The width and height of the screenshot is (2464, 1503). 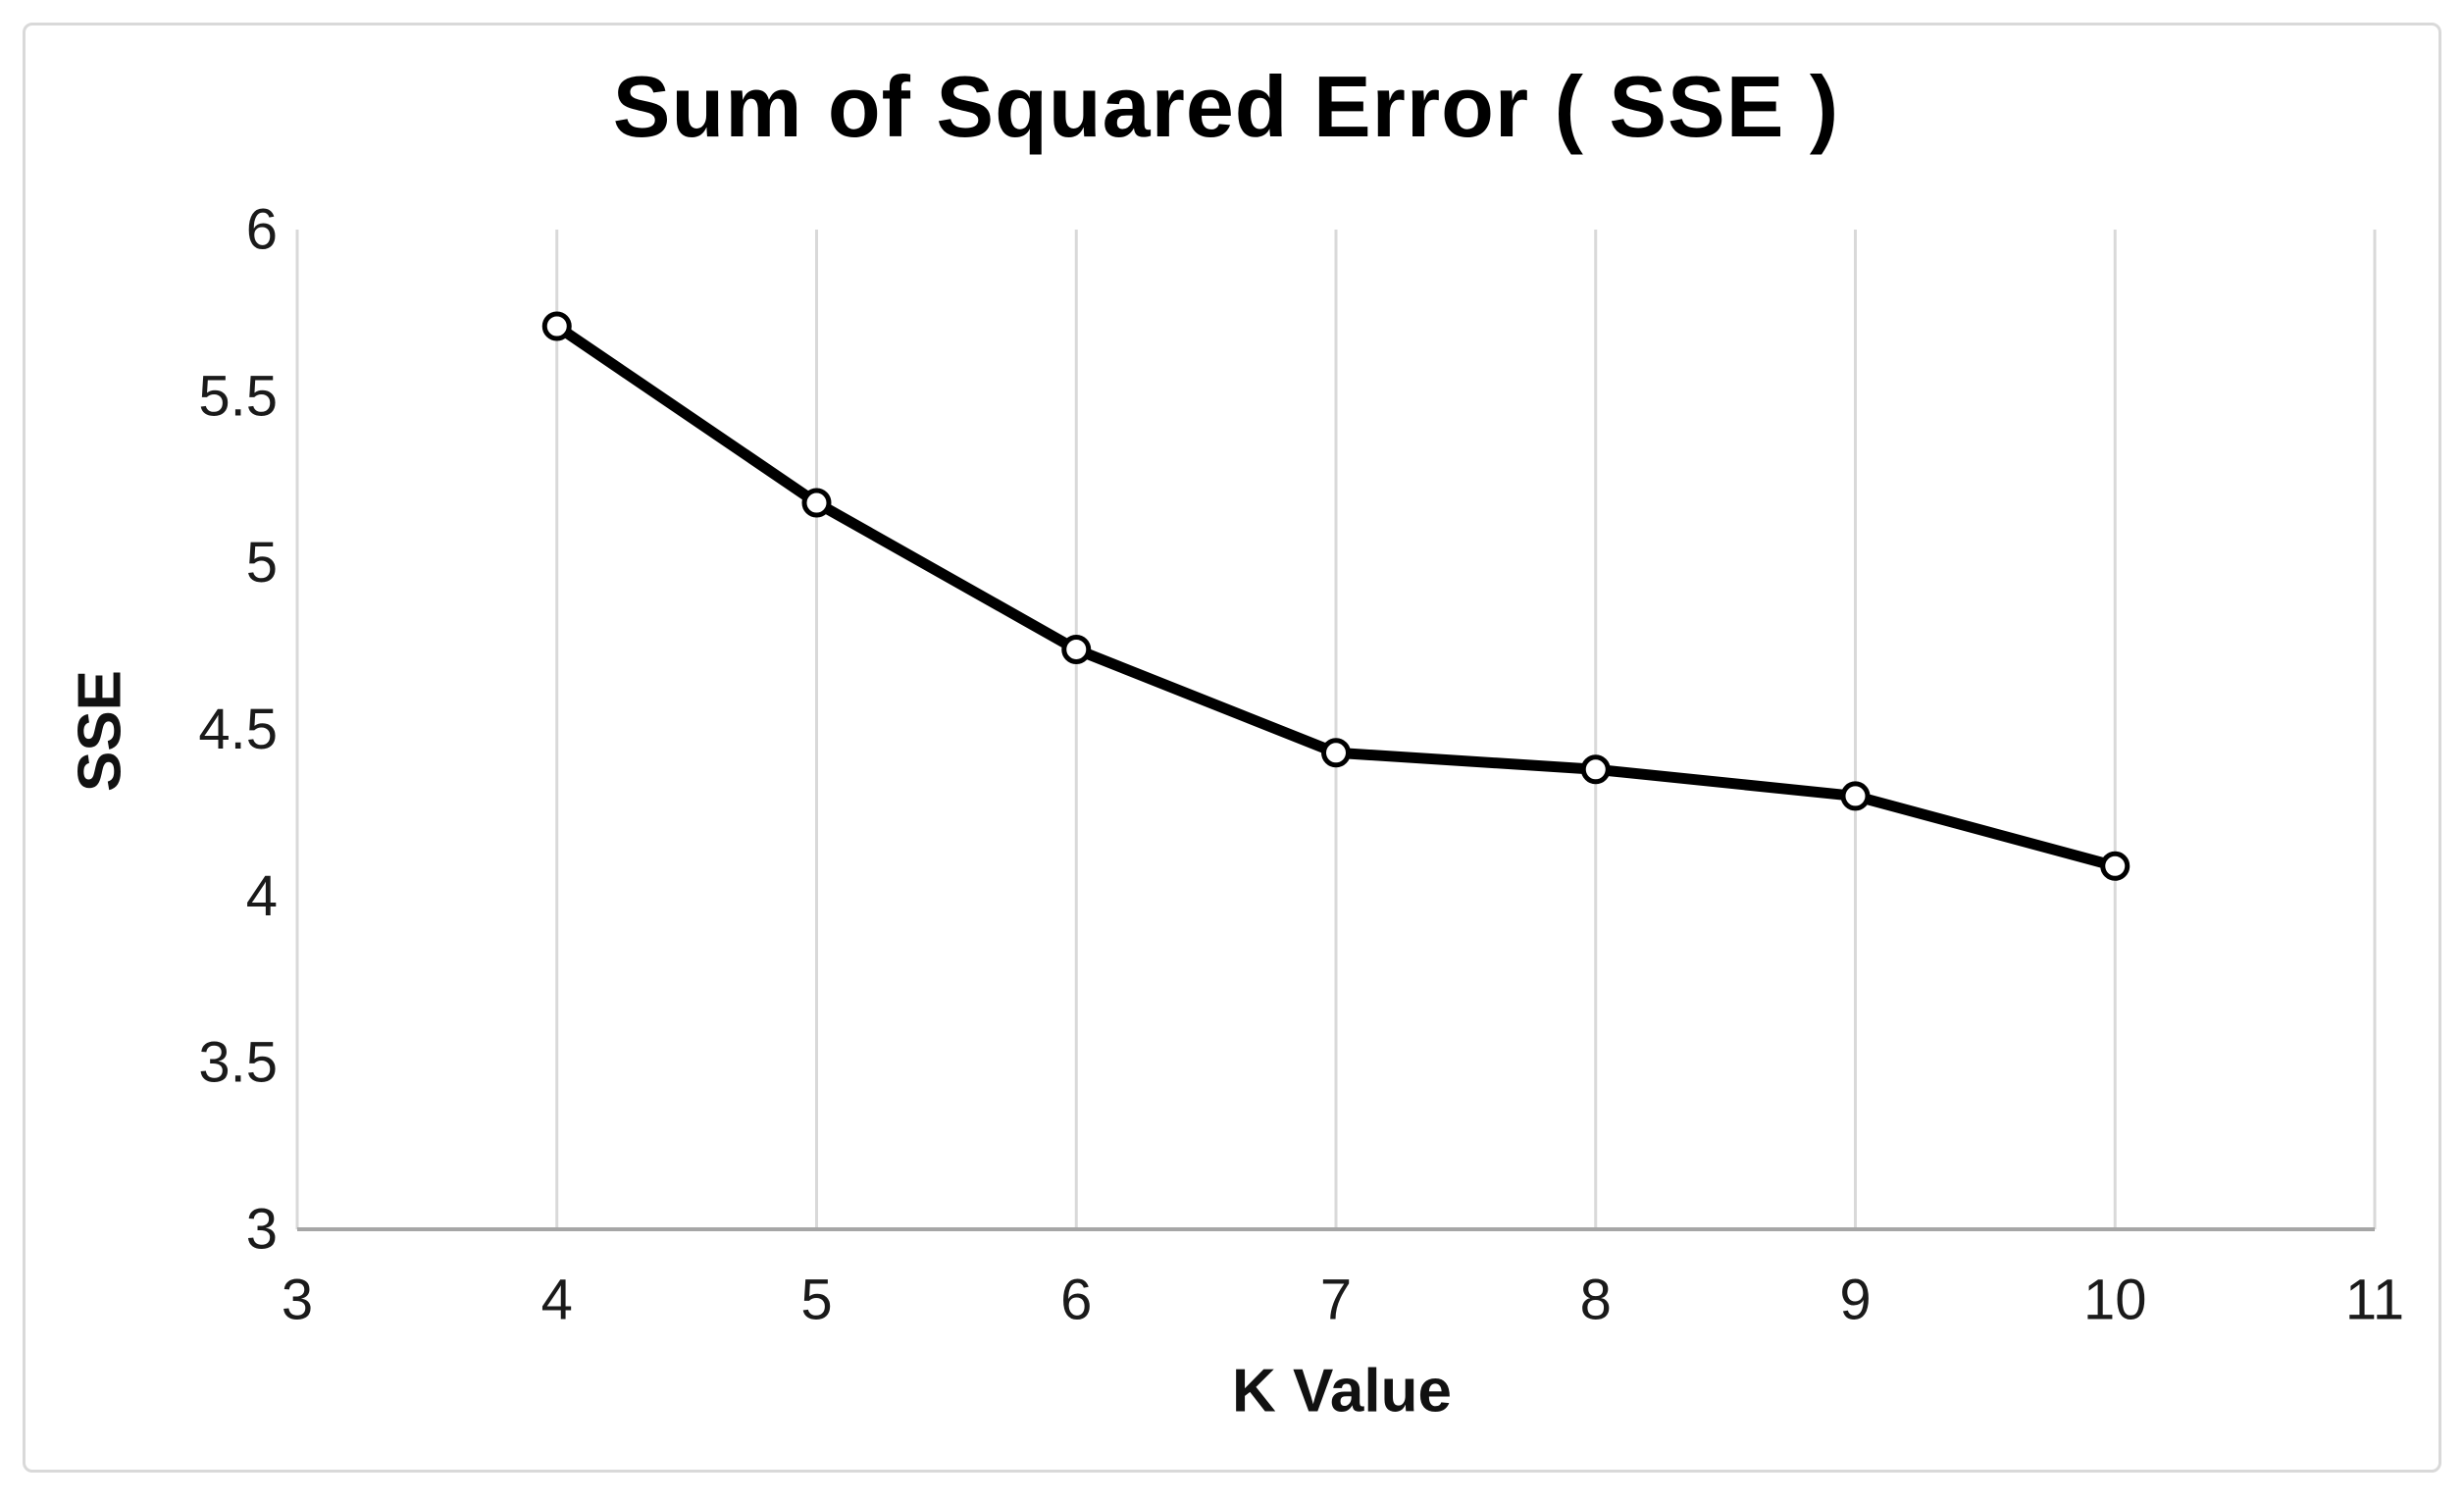 I want to click on chart-title: Sum of Squared Error ( SSE ), so click(x=1226, y=107).